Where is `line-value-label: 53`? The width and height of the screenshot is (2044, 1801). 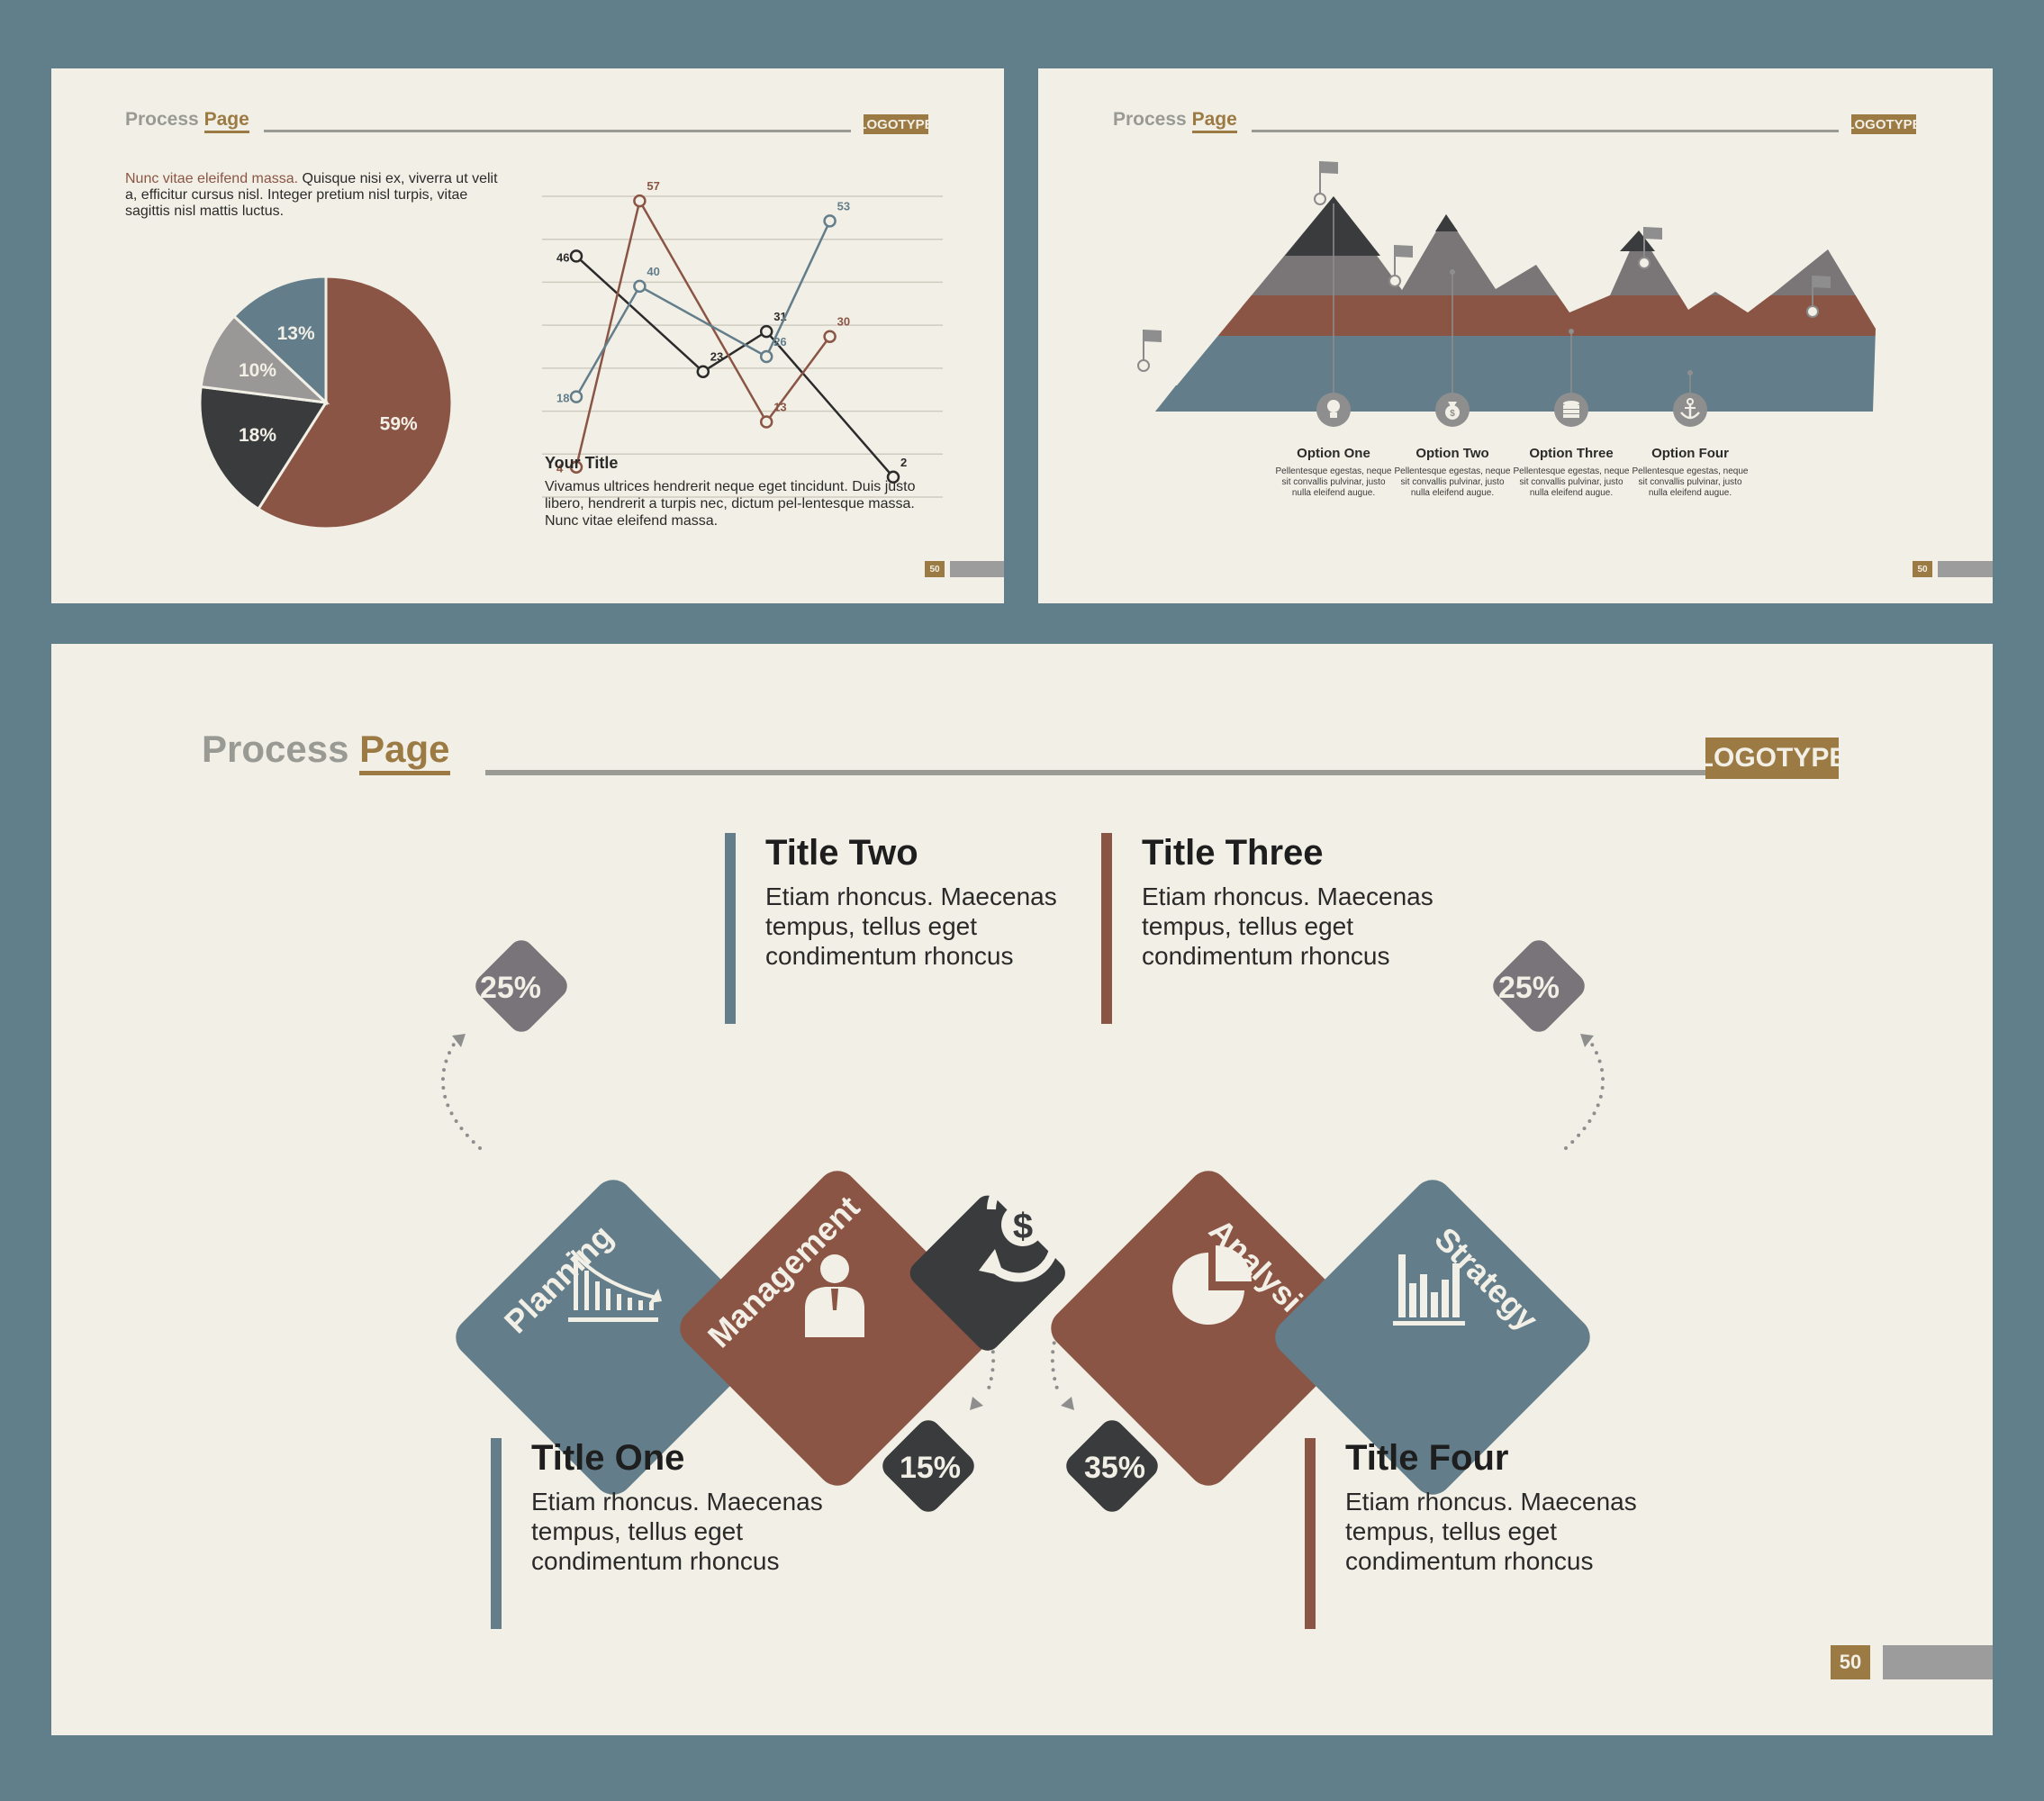
line-value-label: 53 is located at coordinates (843, 206).